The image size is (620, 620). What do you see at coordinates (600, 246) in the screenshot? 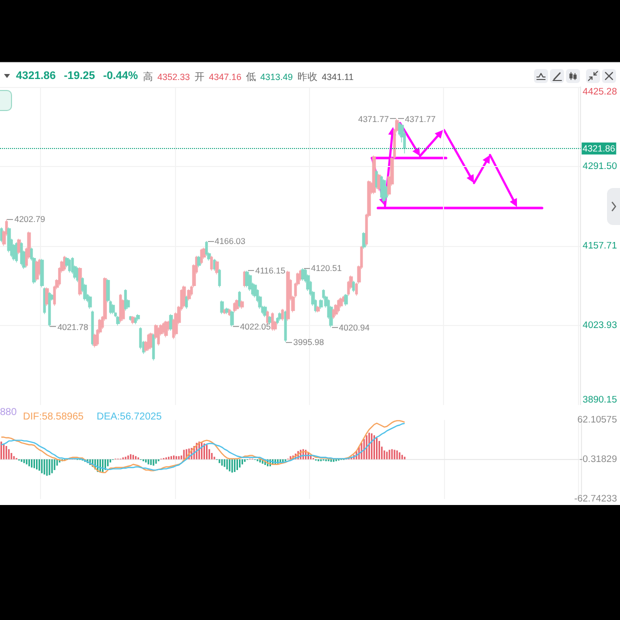
I see `y-tick-label: 4157.71` at bounding box center [600, 246].